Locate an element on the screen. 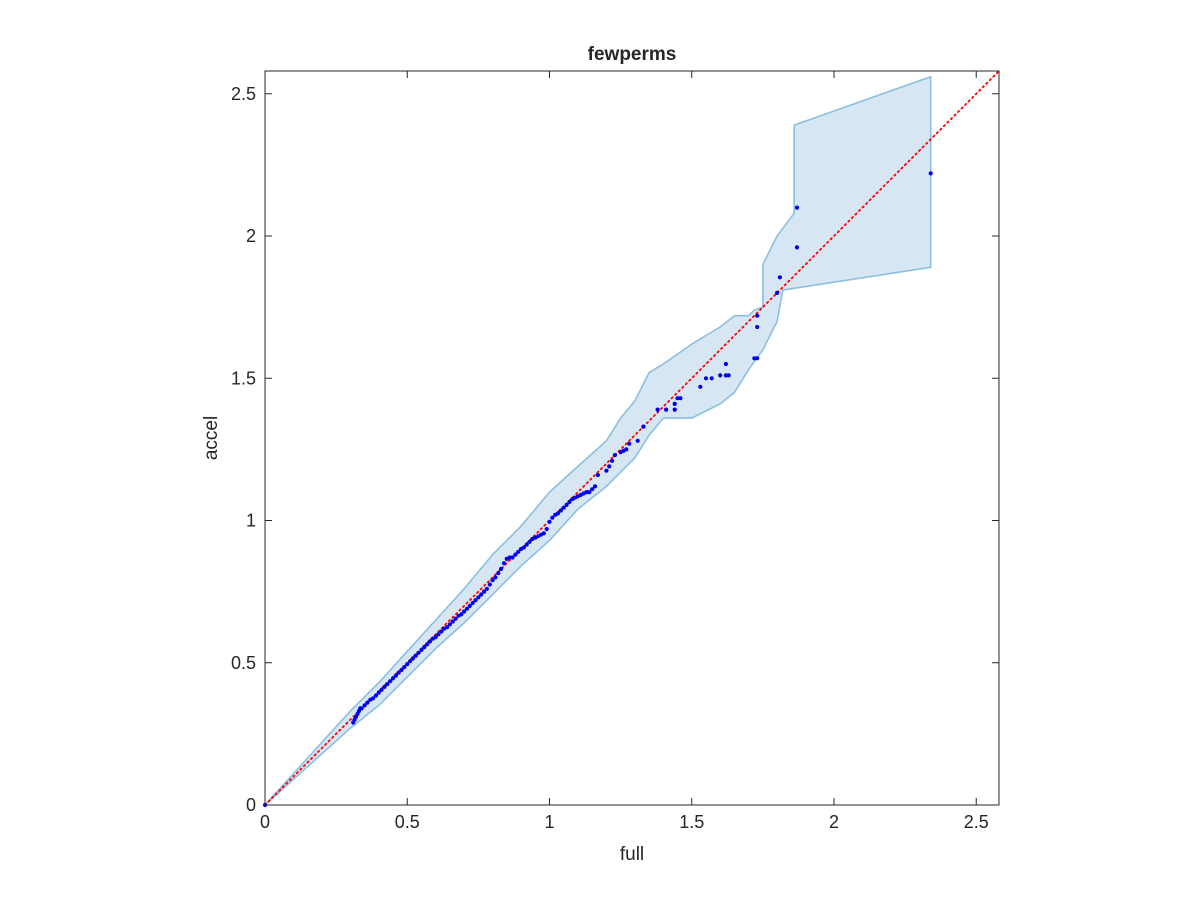 This screenshot has width=1200, height=900. chart-title: fewperms is located at coordinates (632, 54).